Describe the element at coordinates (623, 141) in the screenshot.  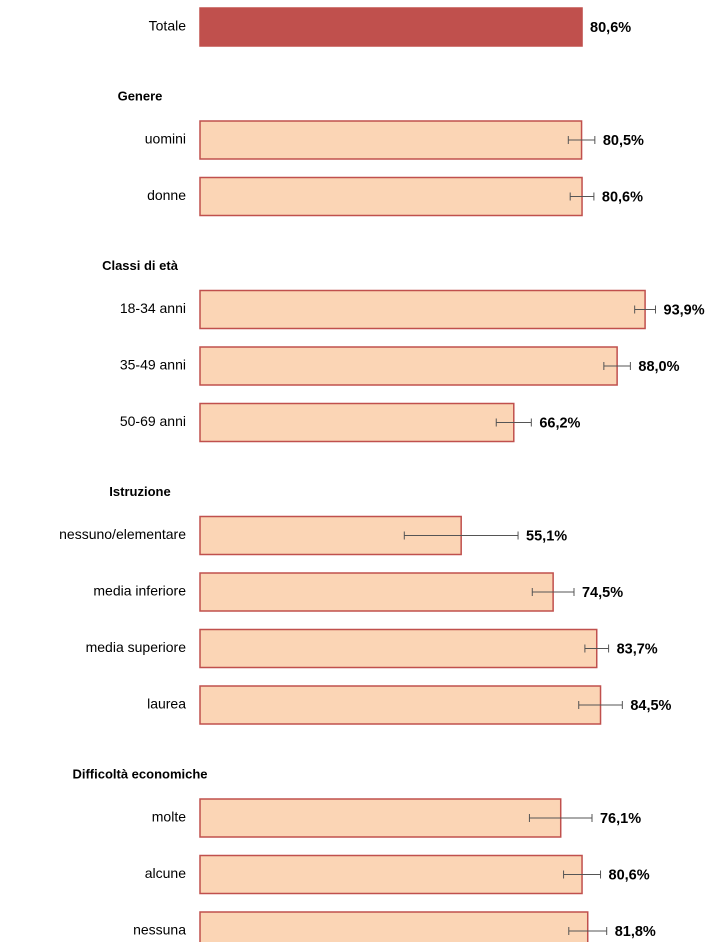
I see `value-label: 80,5%` at that location.